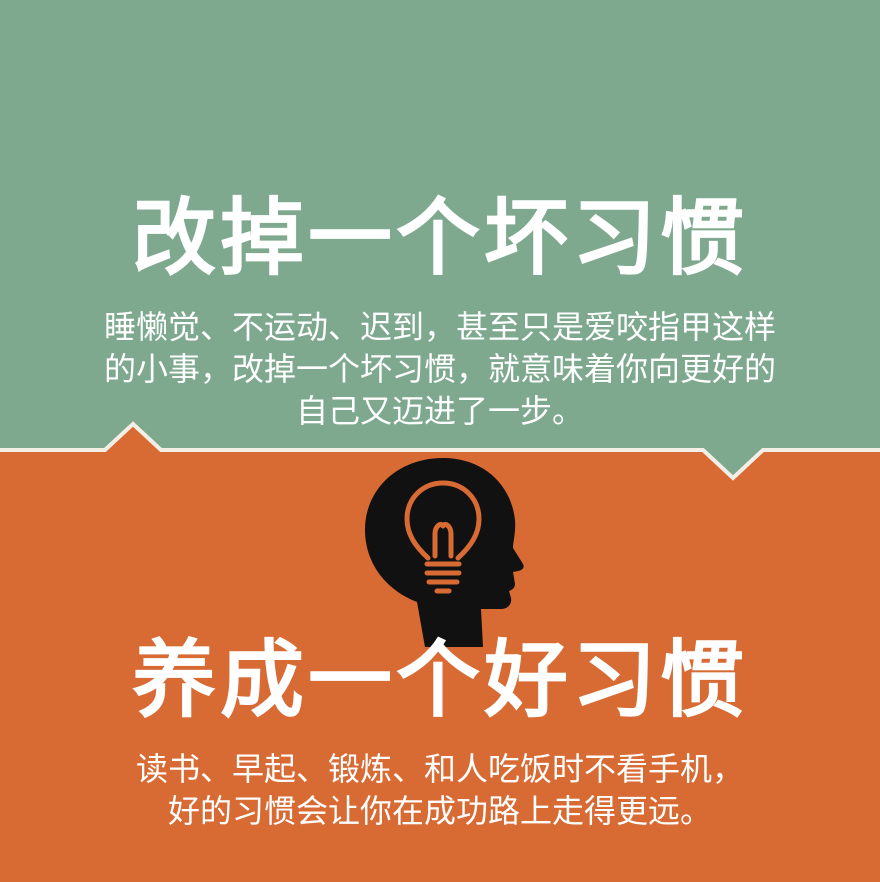 Image resolution: width=880 pixels, height=882 pixels. I want to click on bottom-body-line: 读书、早起、锻炼、和人吃饭时不看手机，, so click(439, 769).